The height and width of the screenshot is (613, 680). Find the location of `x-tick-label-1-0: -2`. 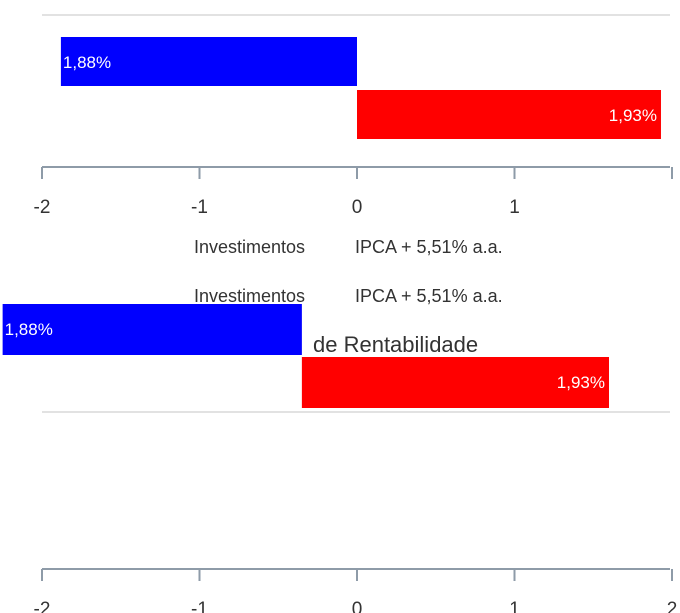

x-tick-label-1-0: -2 is located at coordinates (42, 606).